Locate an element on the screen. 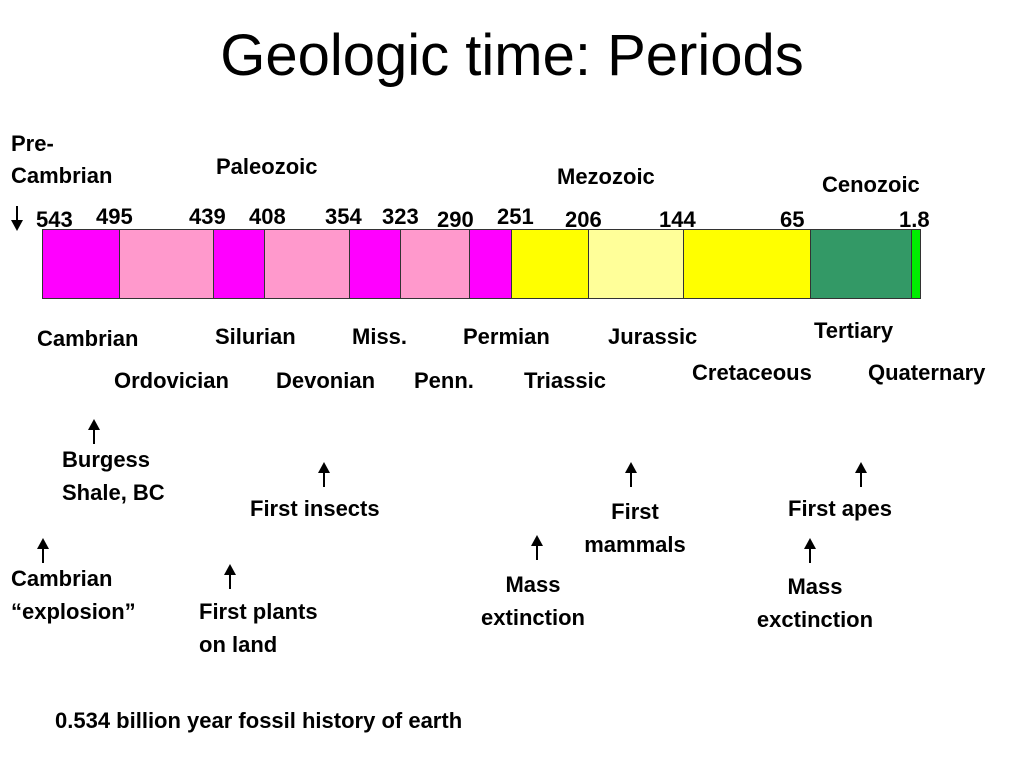 The height and width of the screenshot is (768, 1024). period-label-silurian: Silurian is located at coordinates (255, 336).